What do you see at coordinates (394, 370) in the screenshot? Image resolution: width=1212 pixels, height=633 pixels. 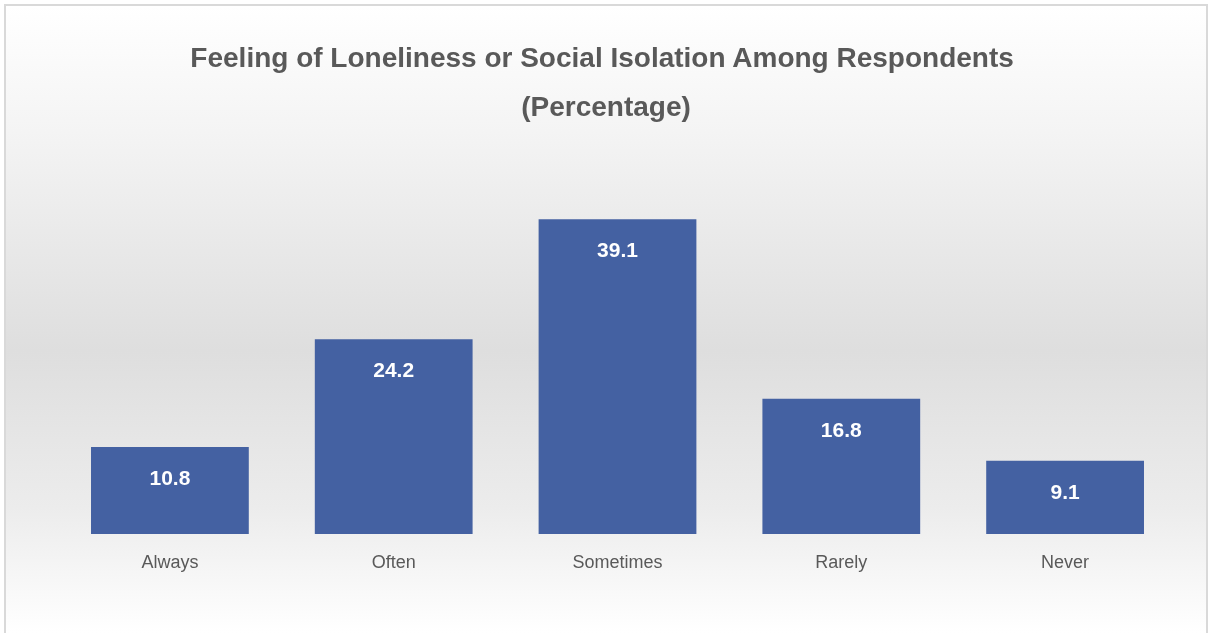 I see `data-label: 24.2` at bounding box center [394, 370].